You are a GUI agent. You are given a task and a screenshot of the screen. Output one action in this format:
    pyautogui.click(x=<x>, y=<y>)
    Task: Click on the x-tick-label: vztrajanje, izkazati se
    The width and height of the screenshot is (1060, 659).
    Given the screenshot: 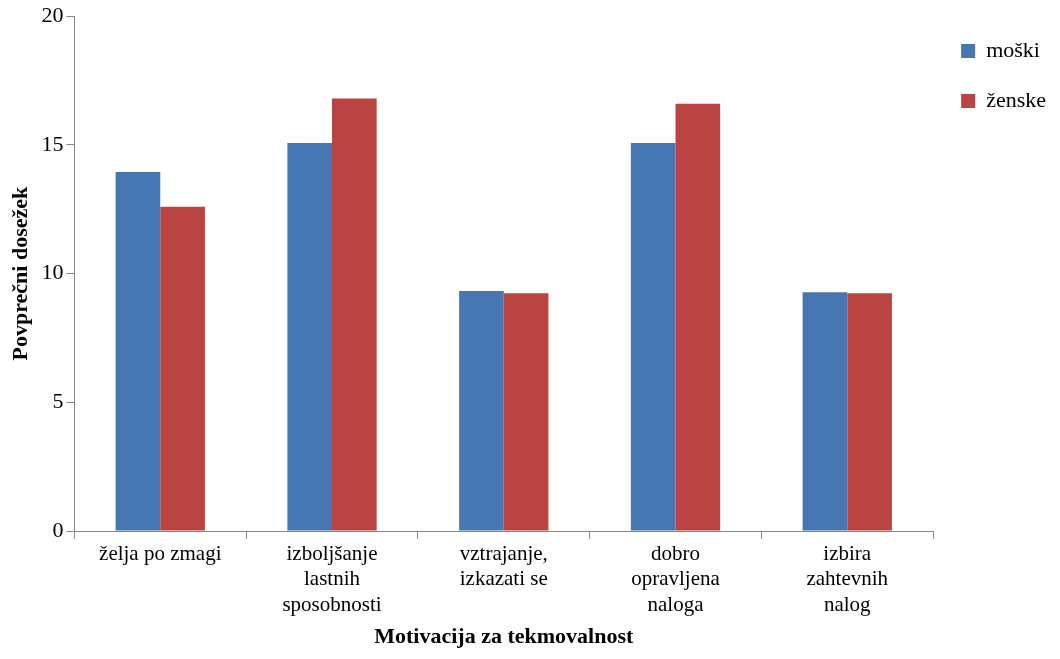 What is the action you would take?
    pyautogui.click(x=503, y=566)
    